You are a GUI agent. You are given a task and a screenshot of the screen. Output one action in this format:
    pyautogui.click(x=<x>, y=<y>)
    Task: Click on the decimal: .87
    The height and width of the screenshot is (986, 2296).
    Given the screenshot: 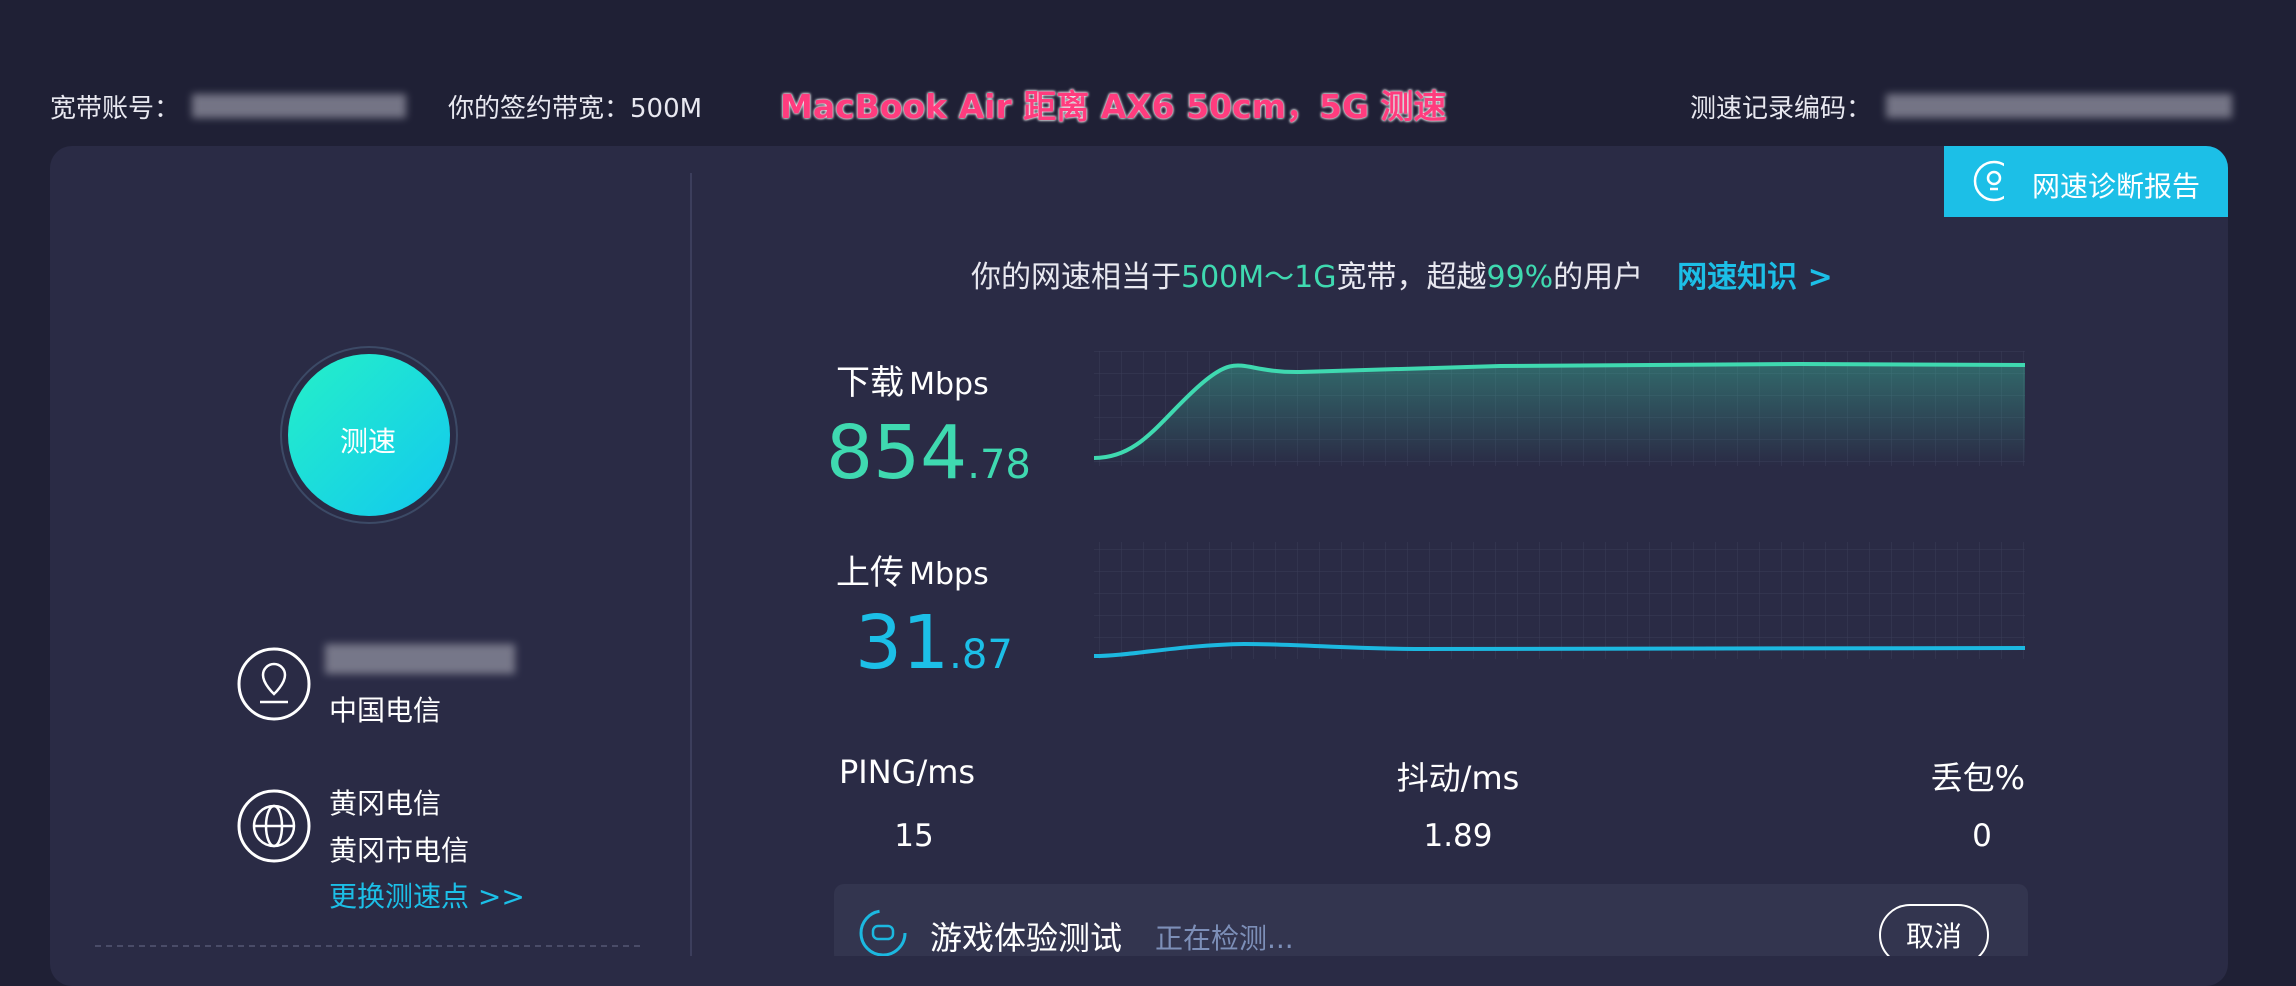 What is the action you would take?
    pyautogui.click(x=981, y=655)
    